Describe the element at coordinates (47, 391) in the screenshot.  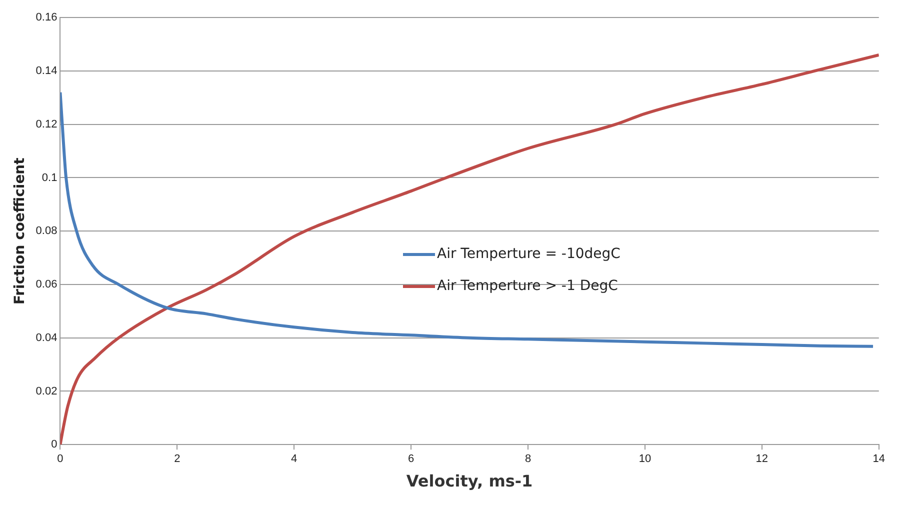
I see `y-tick-label: 0.02` at that location.